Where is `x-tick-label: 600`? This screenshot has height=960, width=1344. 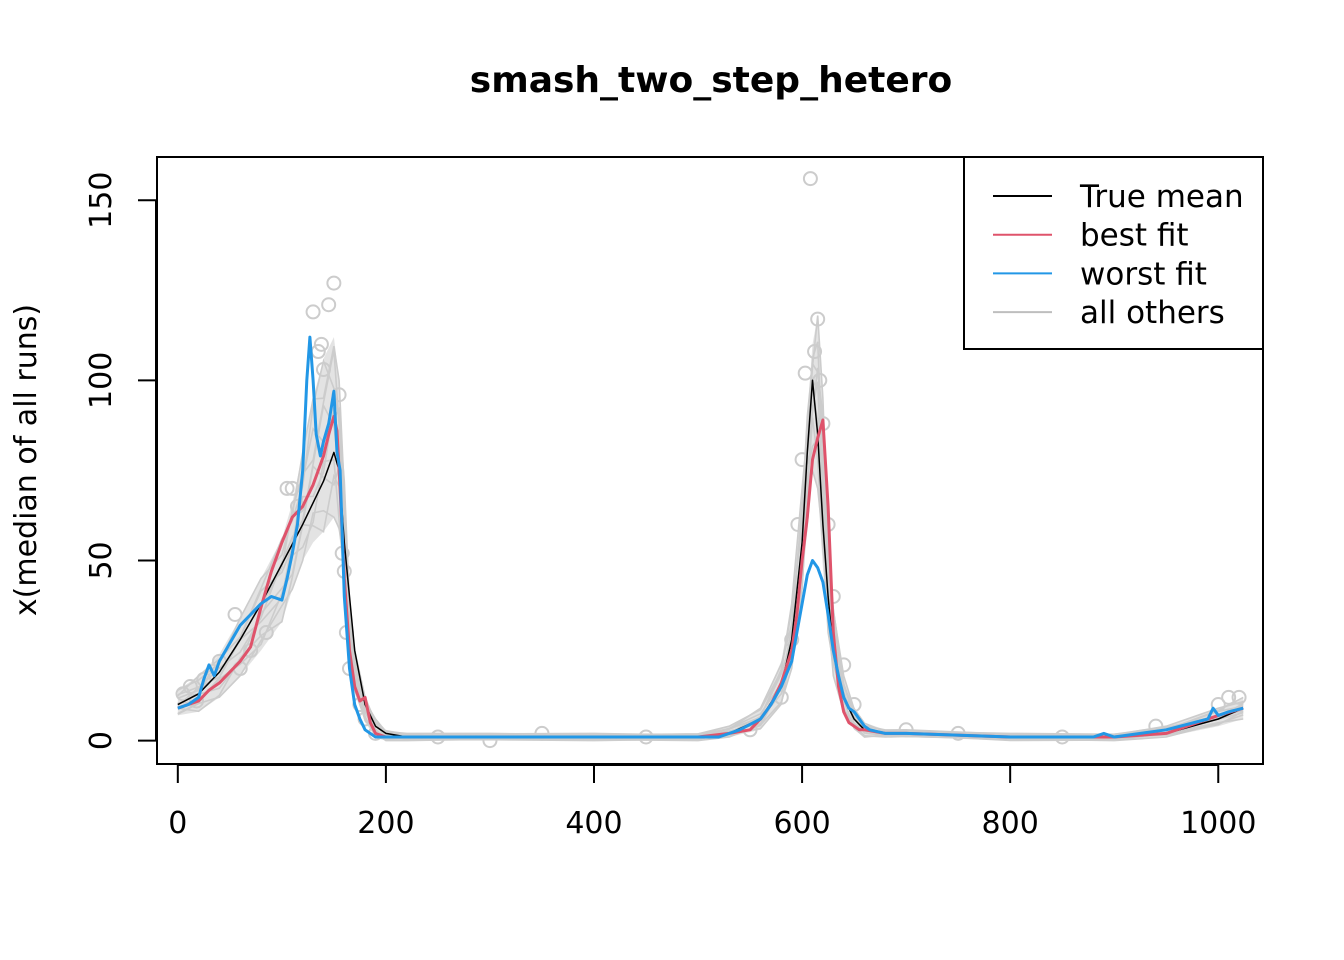 x-tick-label: 600 is located at coordinates (801, 823).